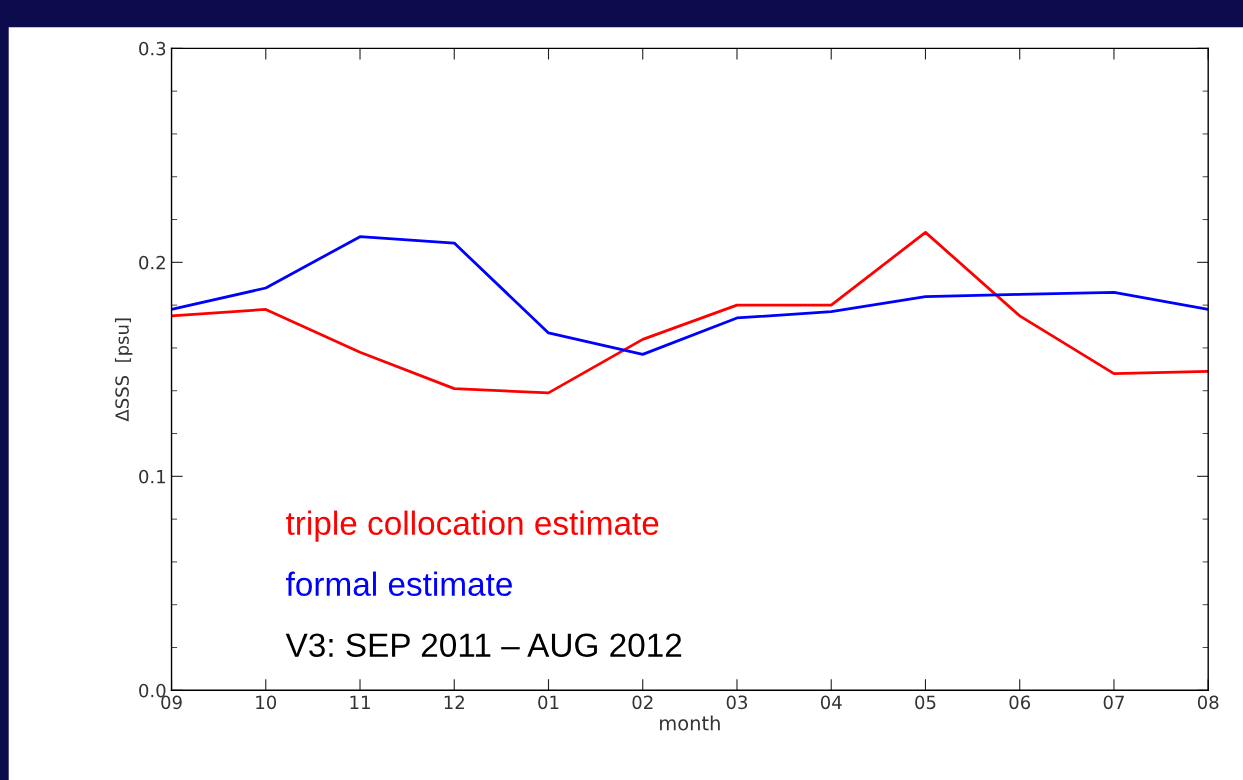  What do you see at coordinates (472, 526) in the screenshot?
I see `text: triple collocation estimate` at bounding box center [472, 526].